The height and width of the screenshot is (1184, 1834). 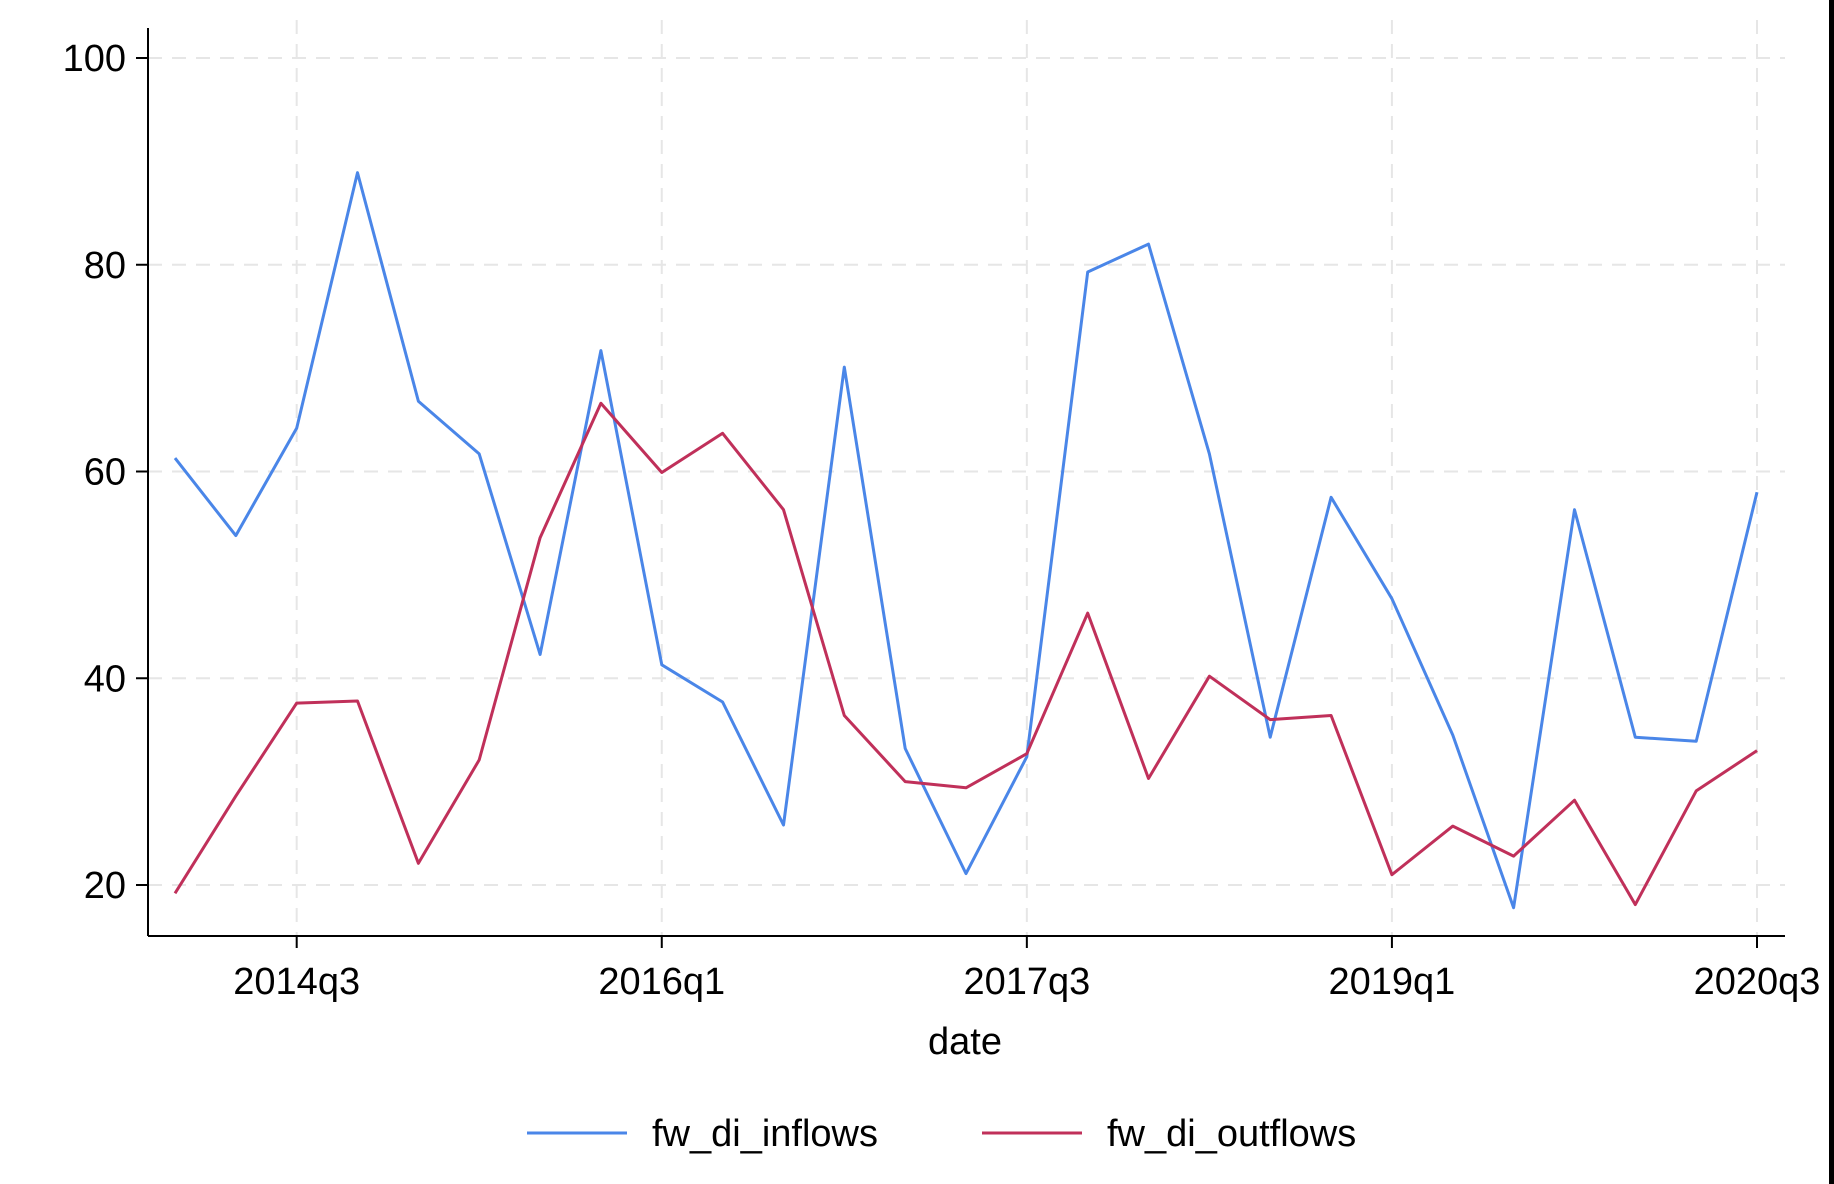 What do you see at coordinates (105, 266) in the screenshot?
I see `y-tick-label: 80` at bounding box center [105, 266].